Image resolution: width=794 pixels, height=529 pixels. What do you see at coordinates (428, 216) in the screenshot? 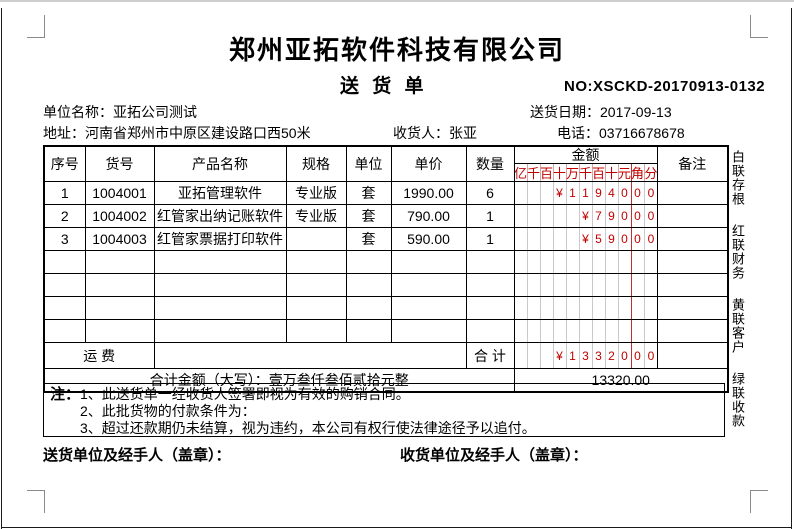
I see `cell-price: 790.00` at bounding box center [428, 216].